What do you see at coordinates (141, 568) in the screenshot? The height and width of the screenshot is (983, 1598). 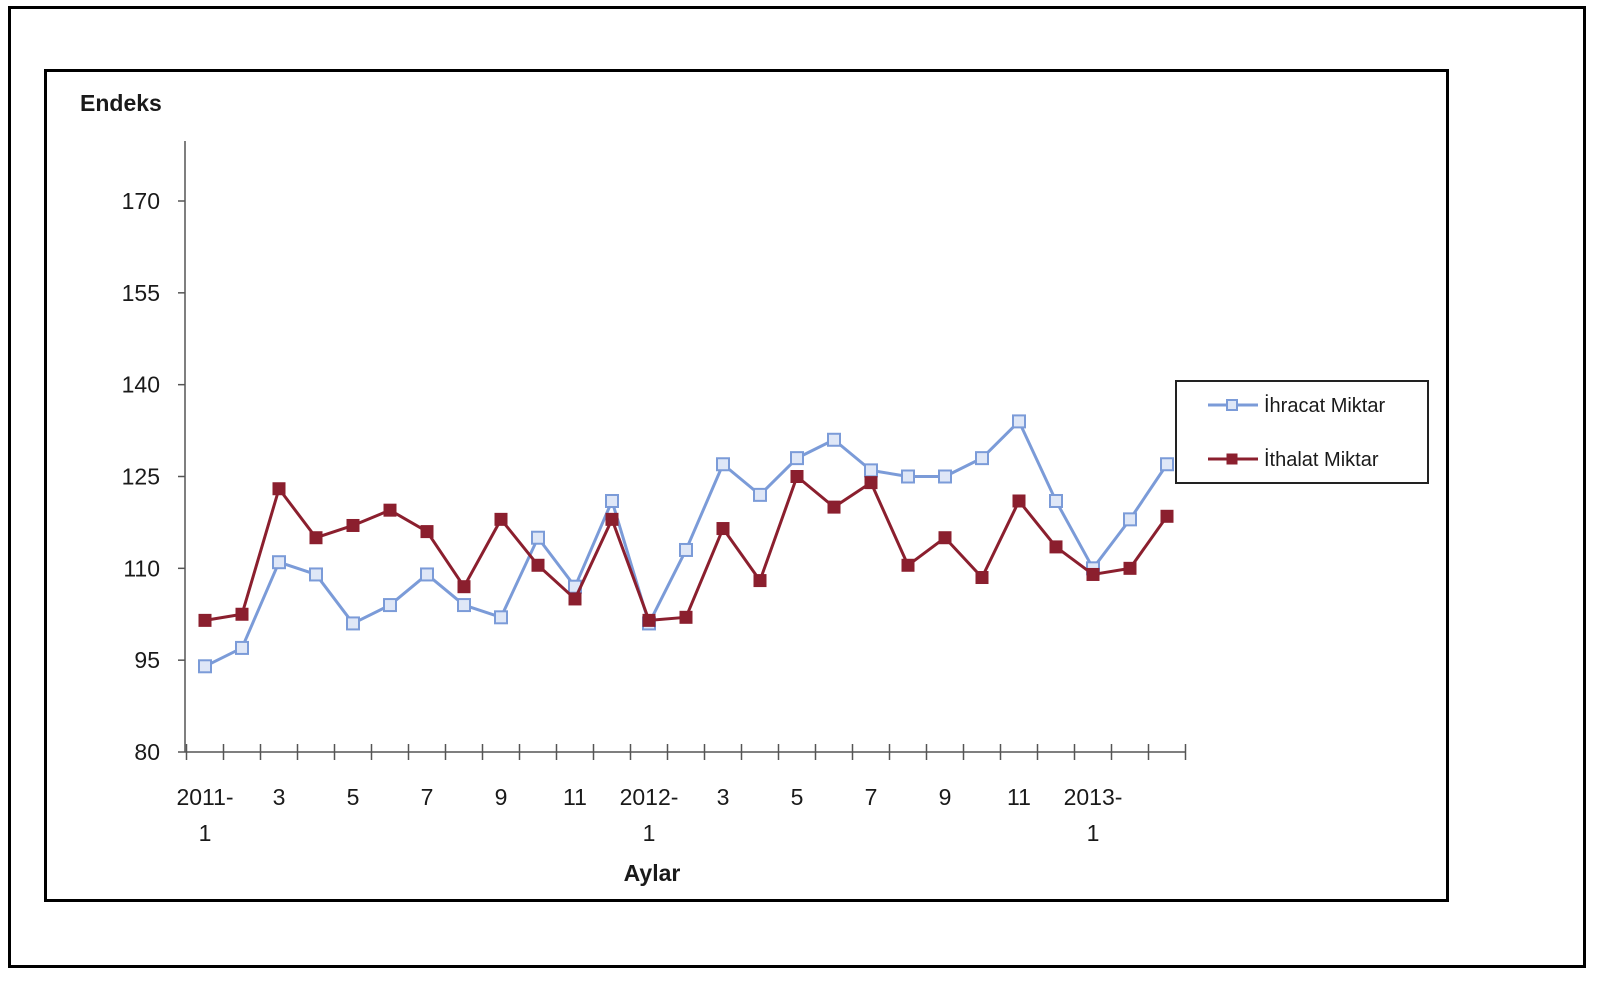 I see `y-tick-label: 110` at bounding box center [141, 568].